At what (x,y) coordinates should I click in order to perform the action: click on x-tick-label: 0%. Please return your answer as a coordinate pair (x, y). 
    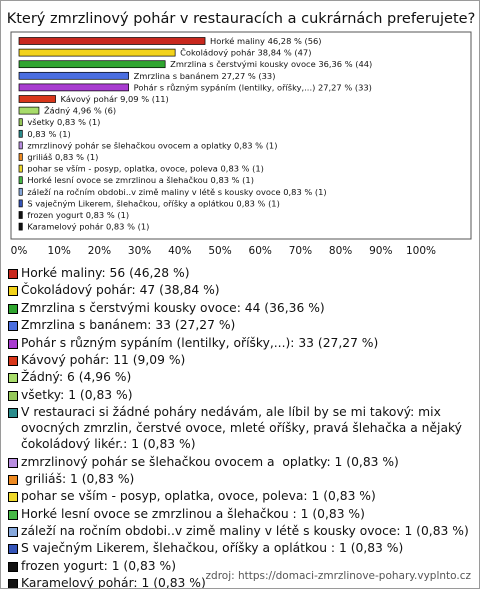
    Looking at the image, I should click on (19, 251).